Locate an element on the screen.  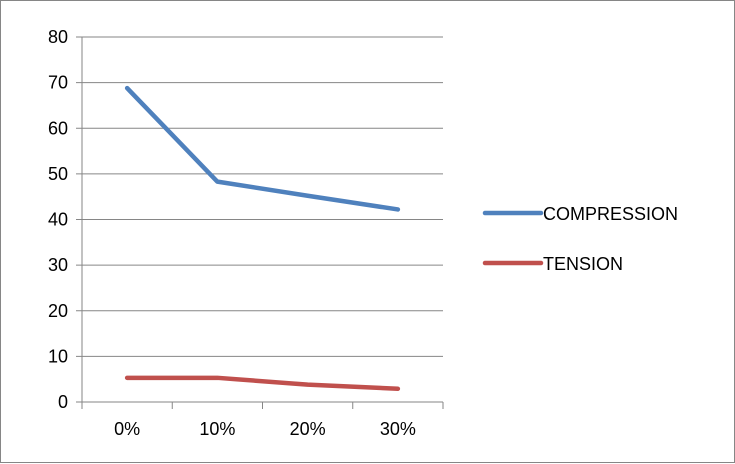
y-tick-label: 40 is located at coordinates (58, 220).